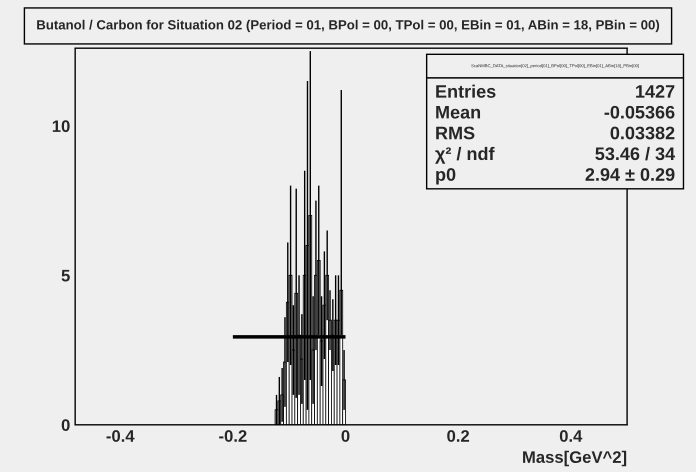 This screenshot has height=472, width=696. What do you see at coordinates (555, 176) in the screenshot?
I see `text: p0 2.94 ± 0.29` at bounding box center [555, 176].